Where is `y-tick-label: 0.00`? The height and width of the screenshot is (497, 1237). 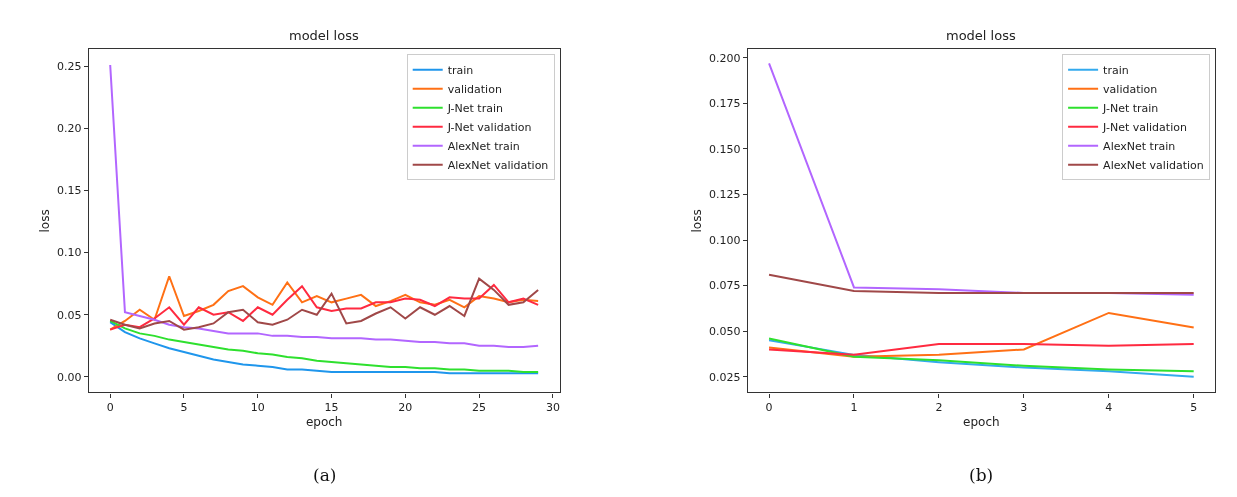
y-tick-label: 0.00 is located at coordinates (69, 377).